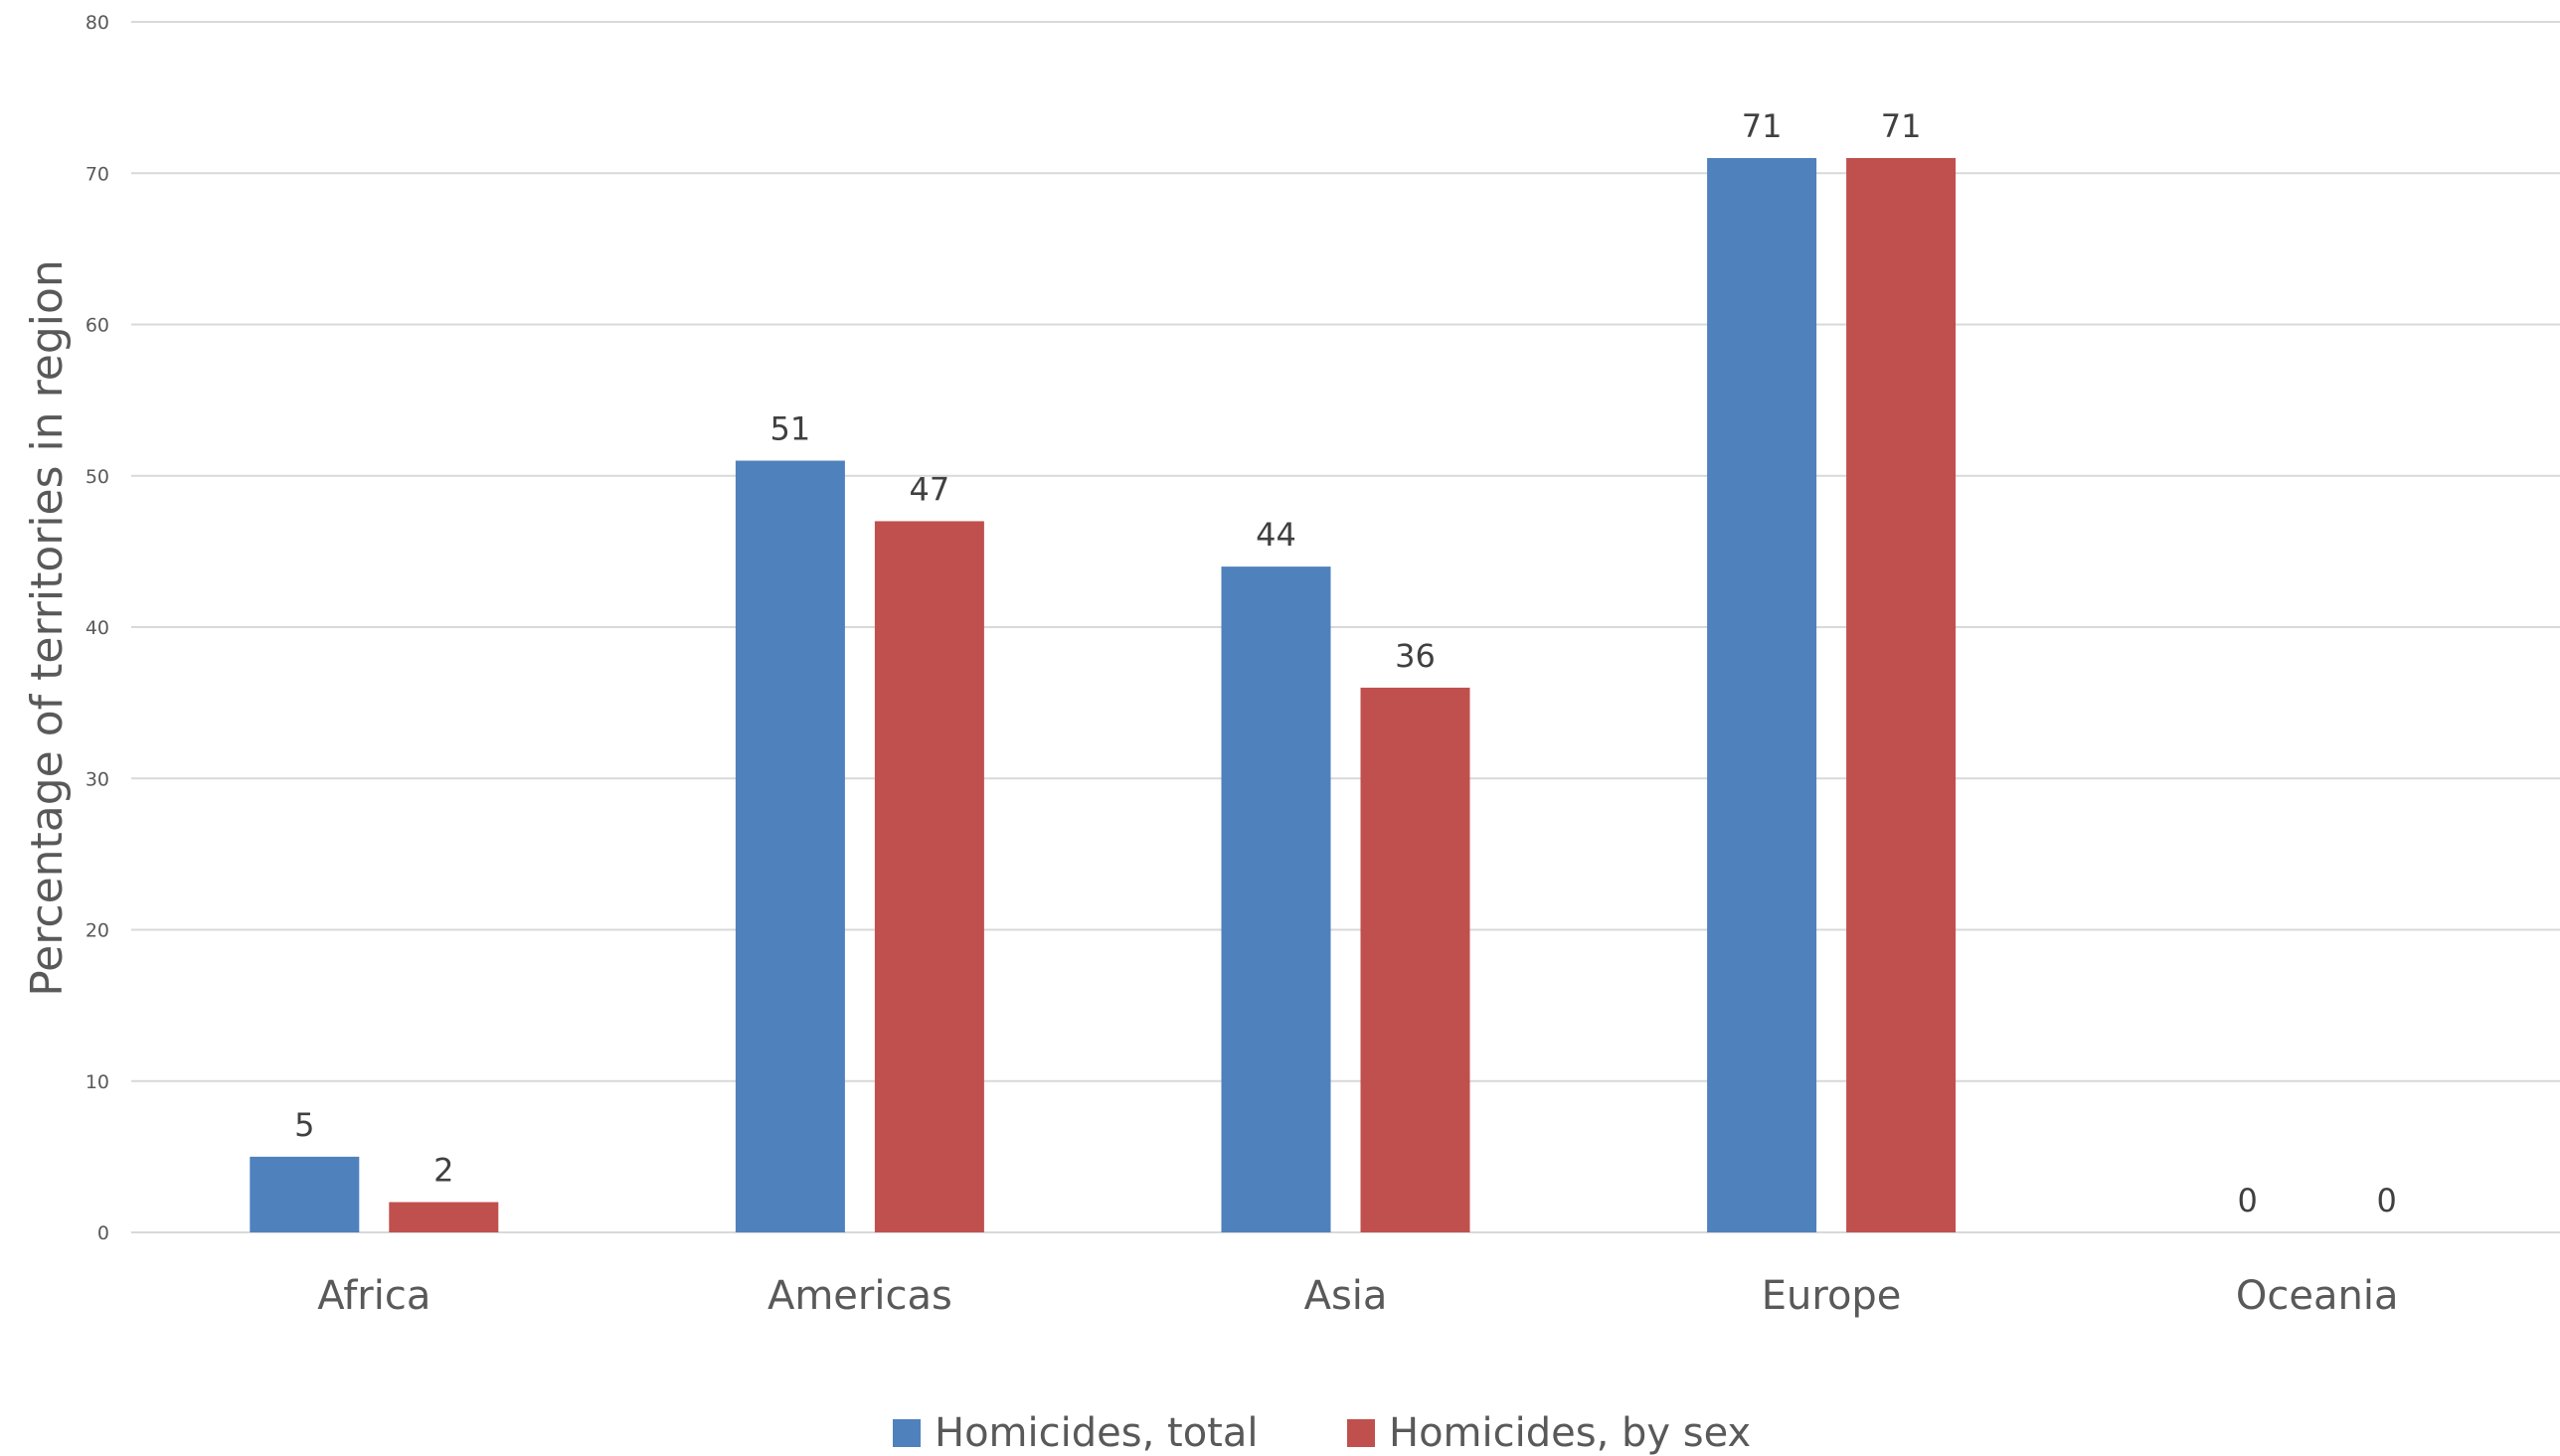  I want to click on y-tick-label: 80, so click(97, 23).